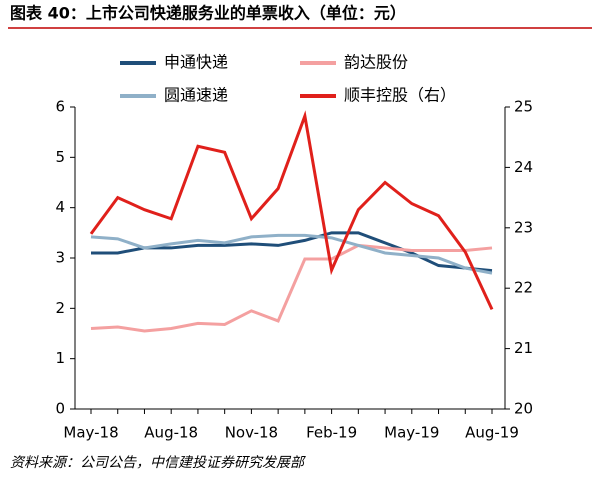  What do you see at coordinates (60, 207) in the screenshot?
I see `y-tick-label: 4` at bounding box center [60, 207].